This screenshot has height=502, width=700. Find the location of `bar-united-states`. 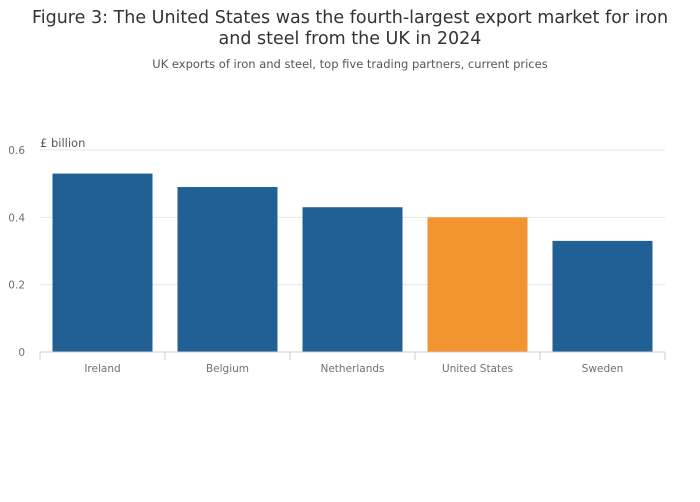

bar-united-states is located at coordinates (477, 284).